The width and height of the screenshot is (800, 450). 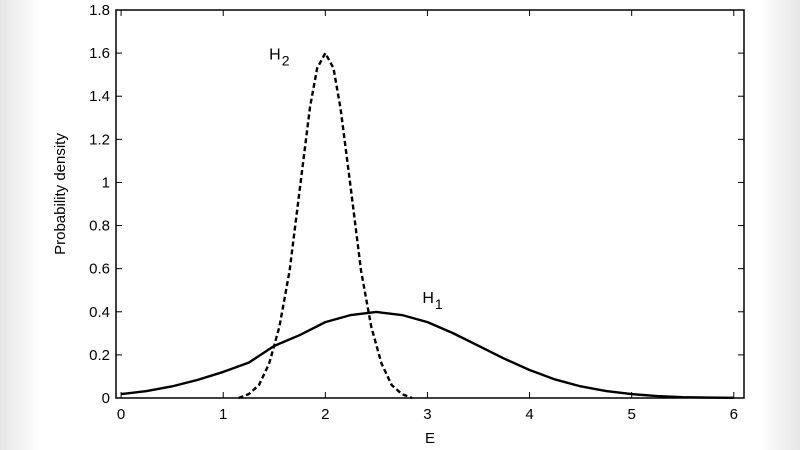 What do you see at coordinates (430, 438) in the screenshot?
I see `x-axis-label: E` at bounding box center [430, 438].